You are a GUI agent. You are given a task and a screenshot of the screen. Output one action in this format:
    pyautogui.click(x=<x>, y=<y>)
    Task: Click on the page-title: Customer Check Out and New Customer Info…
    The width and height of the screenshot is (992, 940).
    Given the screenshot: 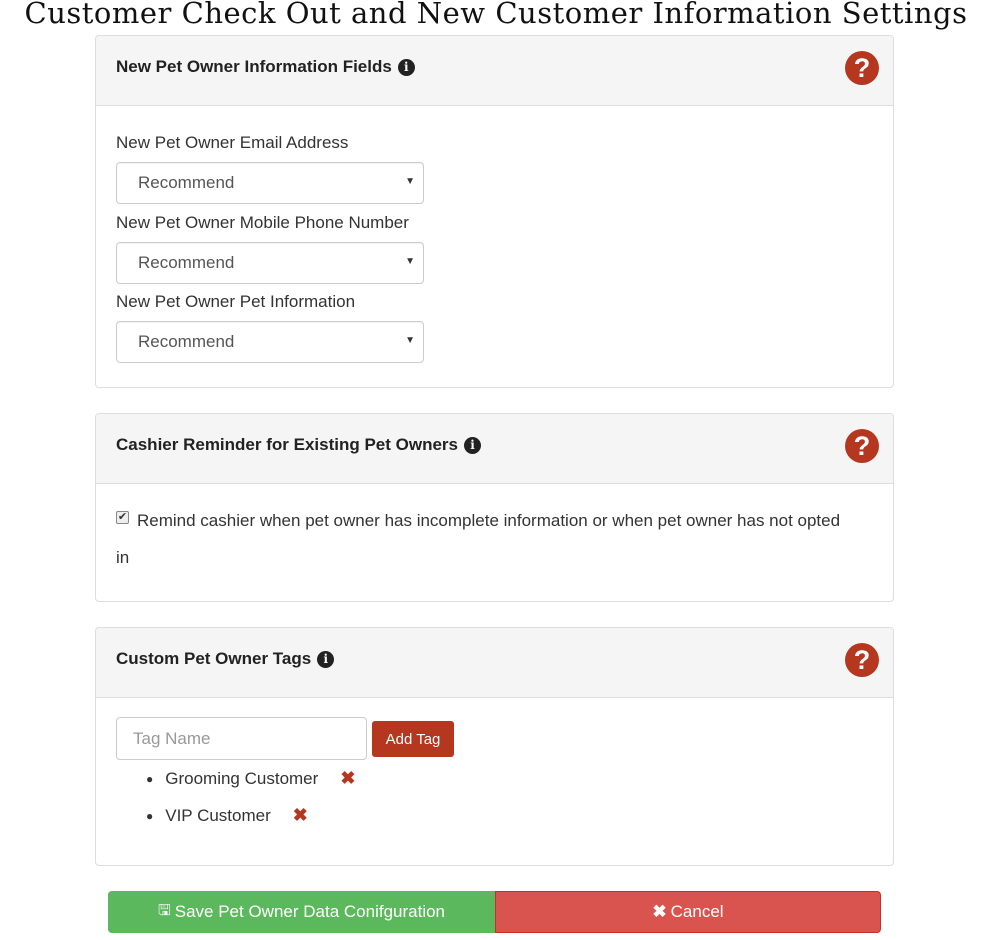 What is the action you would take?
    pyautogui.click(x=496, y=15)
    